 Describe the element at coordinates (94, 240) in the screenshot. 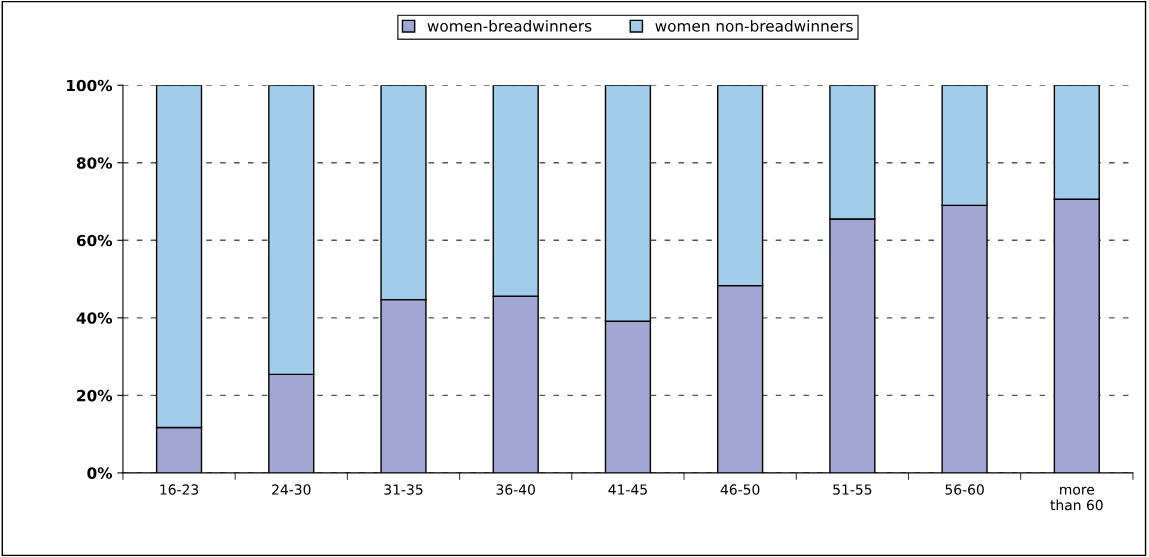

I see `y-tick-label: 60%` at that location.